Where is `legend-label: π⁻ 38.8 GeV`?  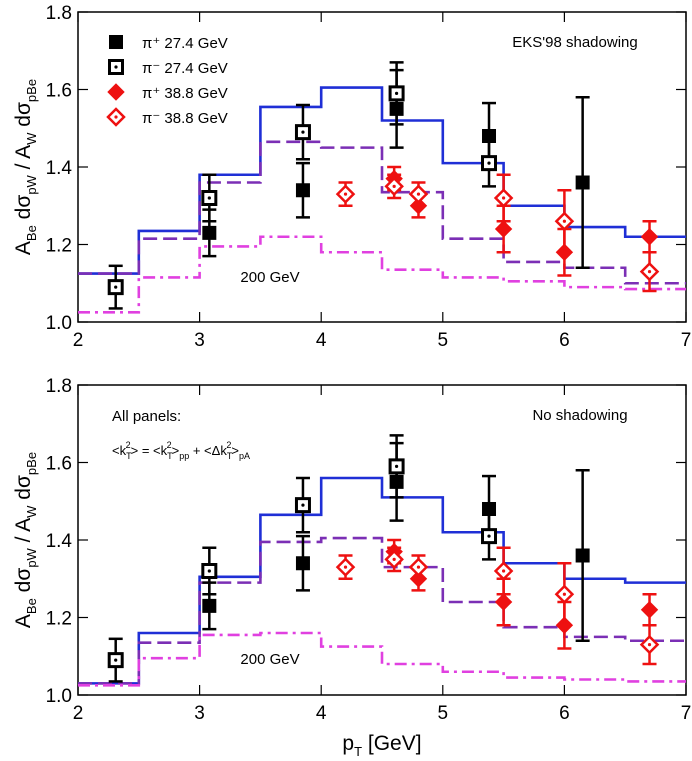
legend-label: π⁻ 38.8 GeV is located at coordinates (185, 118).